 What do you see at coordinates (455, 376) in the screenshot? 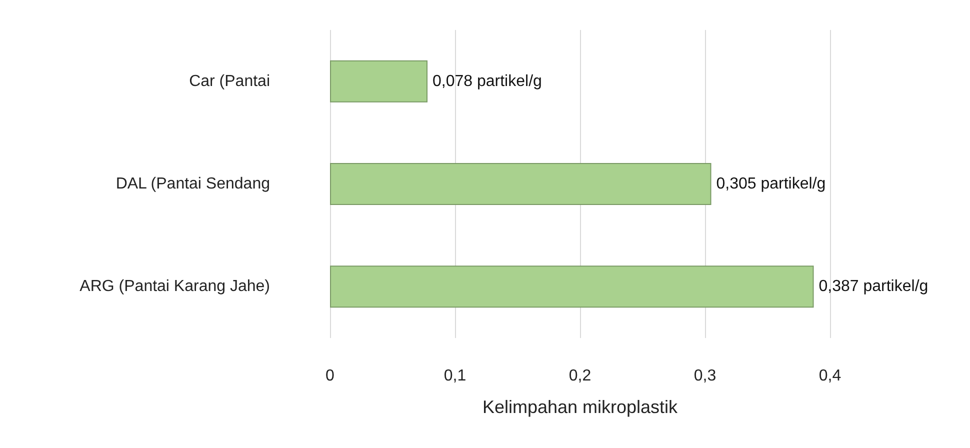
I see `x-tick-label: 0,1` at bounding box center [455, 376].